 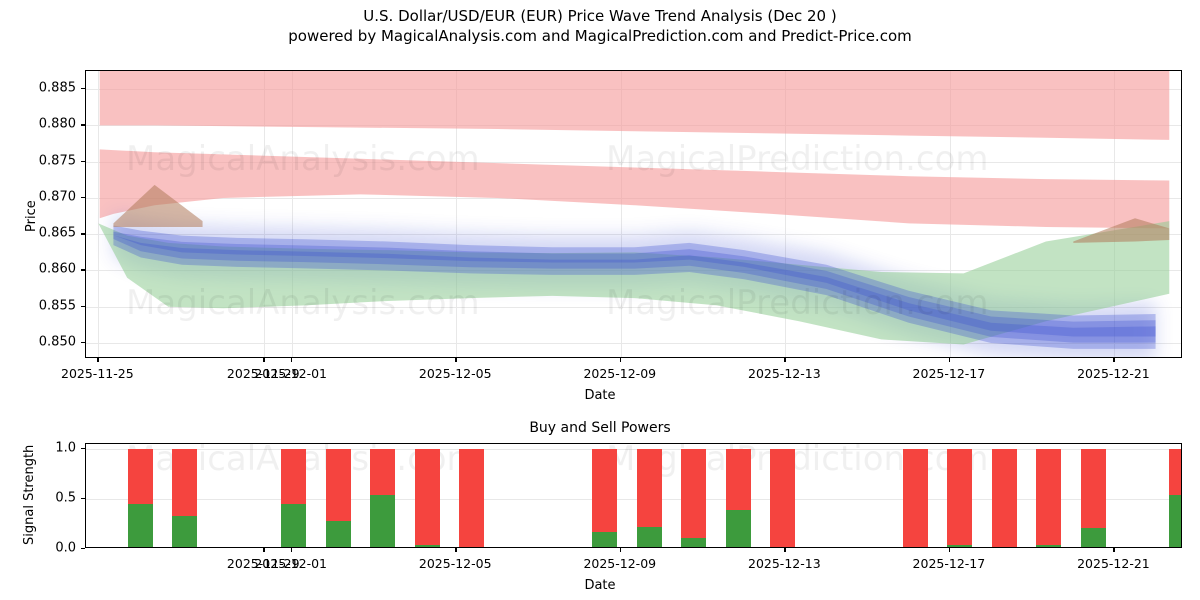 What do you see at coordinates (291, 563) in the screenshot?
I see `power-x-tick-label: 2025-12-01` at bounding box center [291, 563].